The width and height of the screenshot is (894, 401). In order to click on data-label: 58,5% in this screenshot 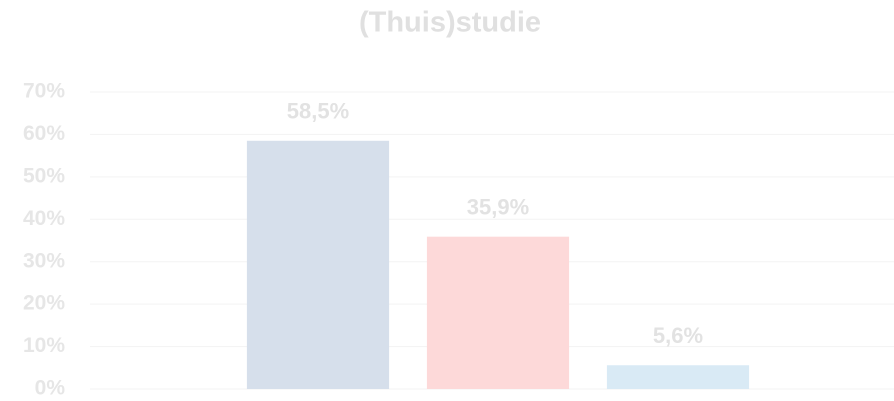, I will do `click(318, 111)`.